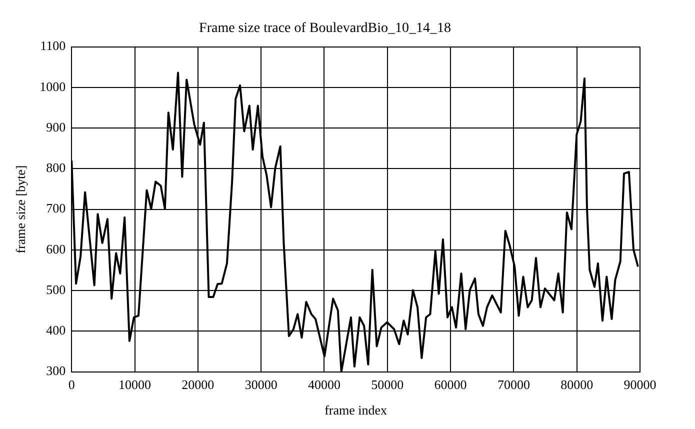 Image resolution: width=695 pixels, height=429 pixels. What do you see at coordinates (56, 248) in the screenshot?
I see `y-tick-label: 600` at bounding box center [56, 248].